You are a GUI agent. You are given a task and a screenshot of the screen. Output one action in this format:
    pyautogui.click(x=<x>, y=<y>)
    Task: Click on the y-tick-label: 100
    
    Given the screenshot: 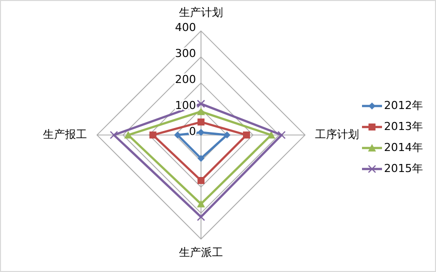 What is the action you would take?
    pyautogui.click(x=185, y=105)
    